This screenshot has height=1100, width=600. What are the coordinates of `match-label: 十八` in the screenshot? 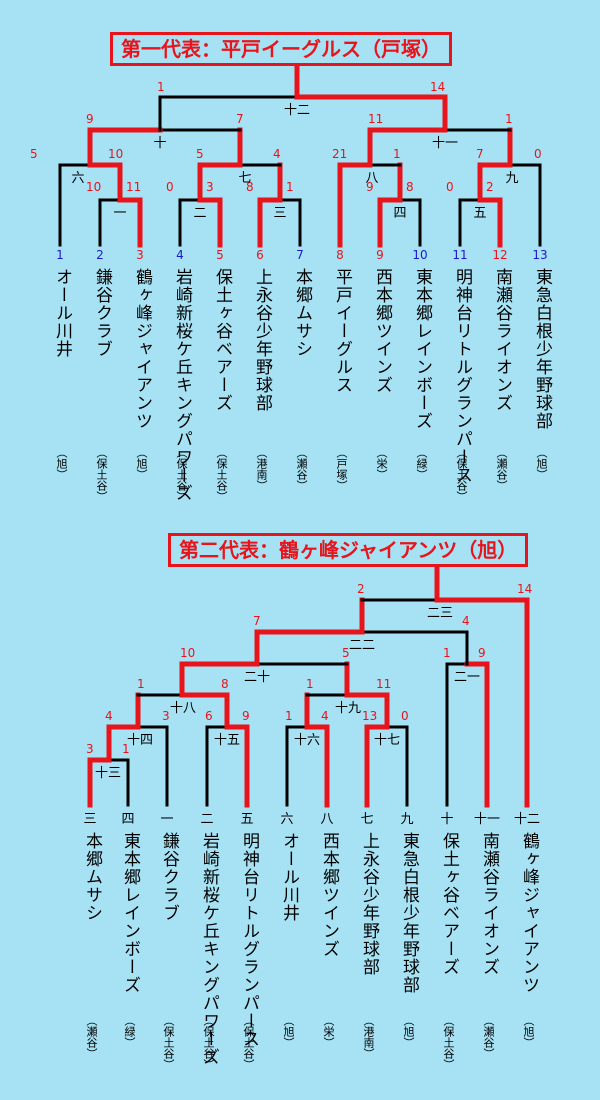 It's located at (183, 708).